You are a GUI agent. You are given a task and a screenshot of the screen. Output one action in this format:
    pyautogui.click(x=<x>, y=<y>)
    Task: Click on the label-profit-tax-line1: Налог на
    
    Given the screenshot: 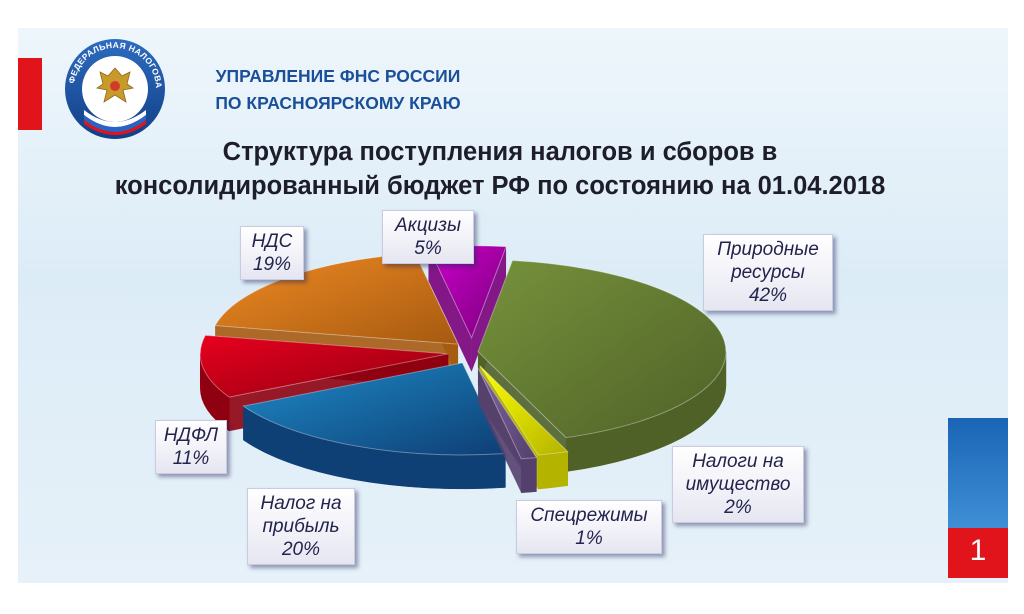 What is the action you would take?
    pyautogui.click(x=301, y=503)
    